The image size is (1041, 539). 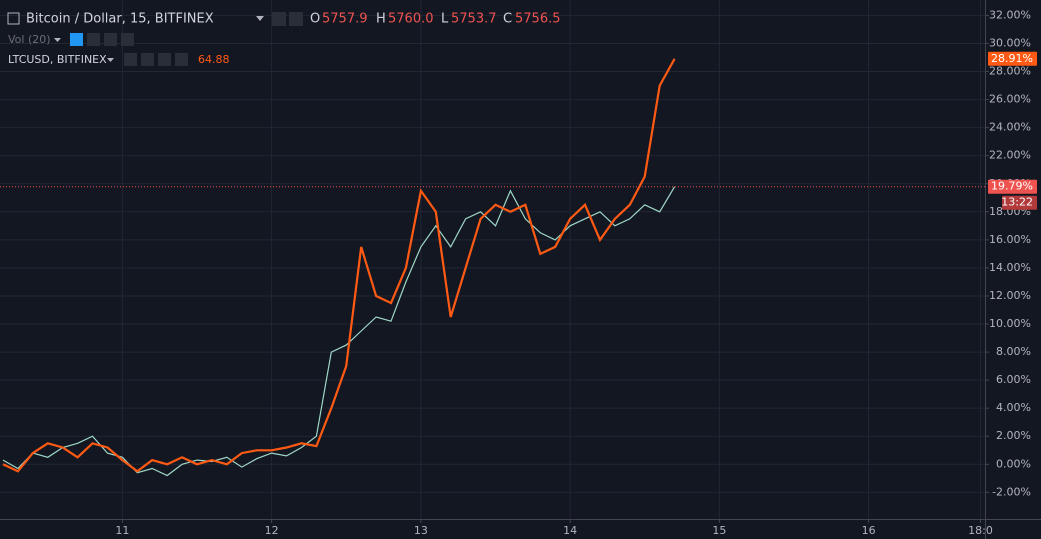 I want to click on y-tick-label: 24.00%, so click(x=1010, y=127).